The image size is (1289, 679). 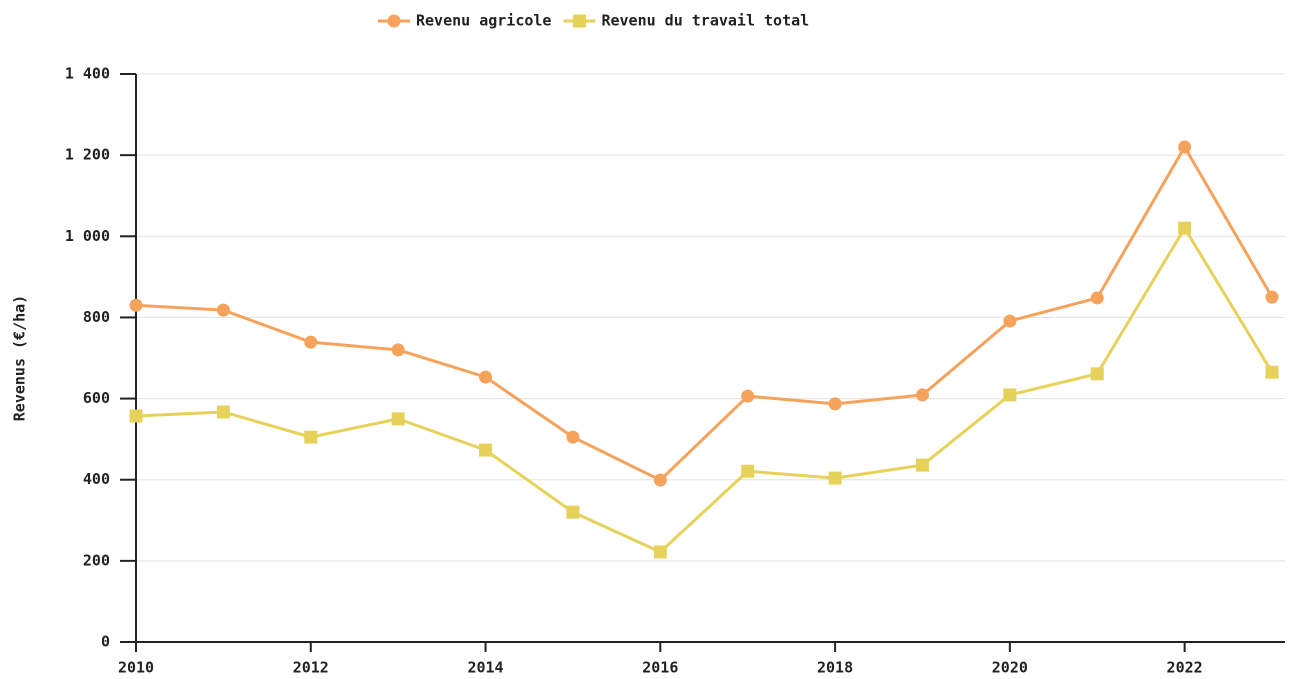 I want to click on x-tick-label: 2014, so click(x=485, y=668).